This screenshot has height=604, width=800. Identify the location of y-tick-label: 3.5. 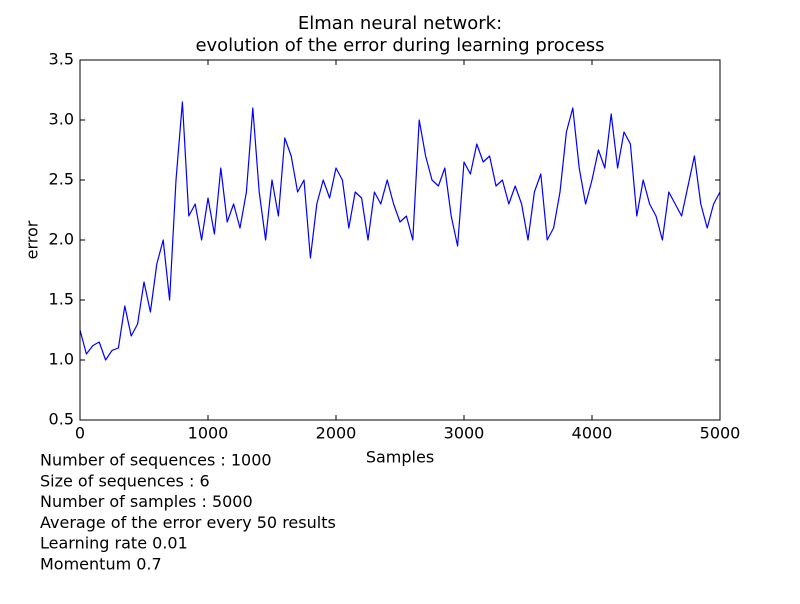
(61, 59).